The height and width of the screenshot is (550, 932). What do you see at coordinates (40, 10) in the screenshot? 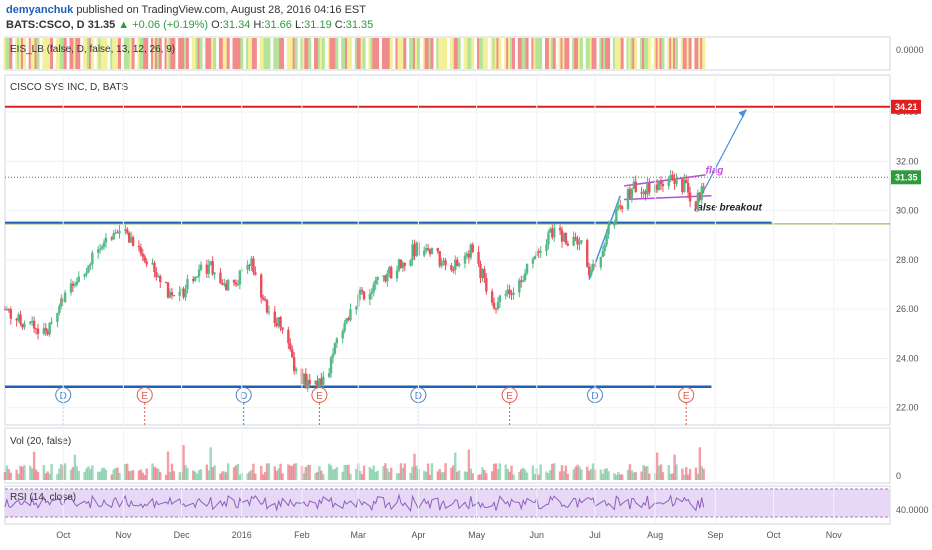
I see `author-link: demyanchuk` at bounding box center [40, 10].